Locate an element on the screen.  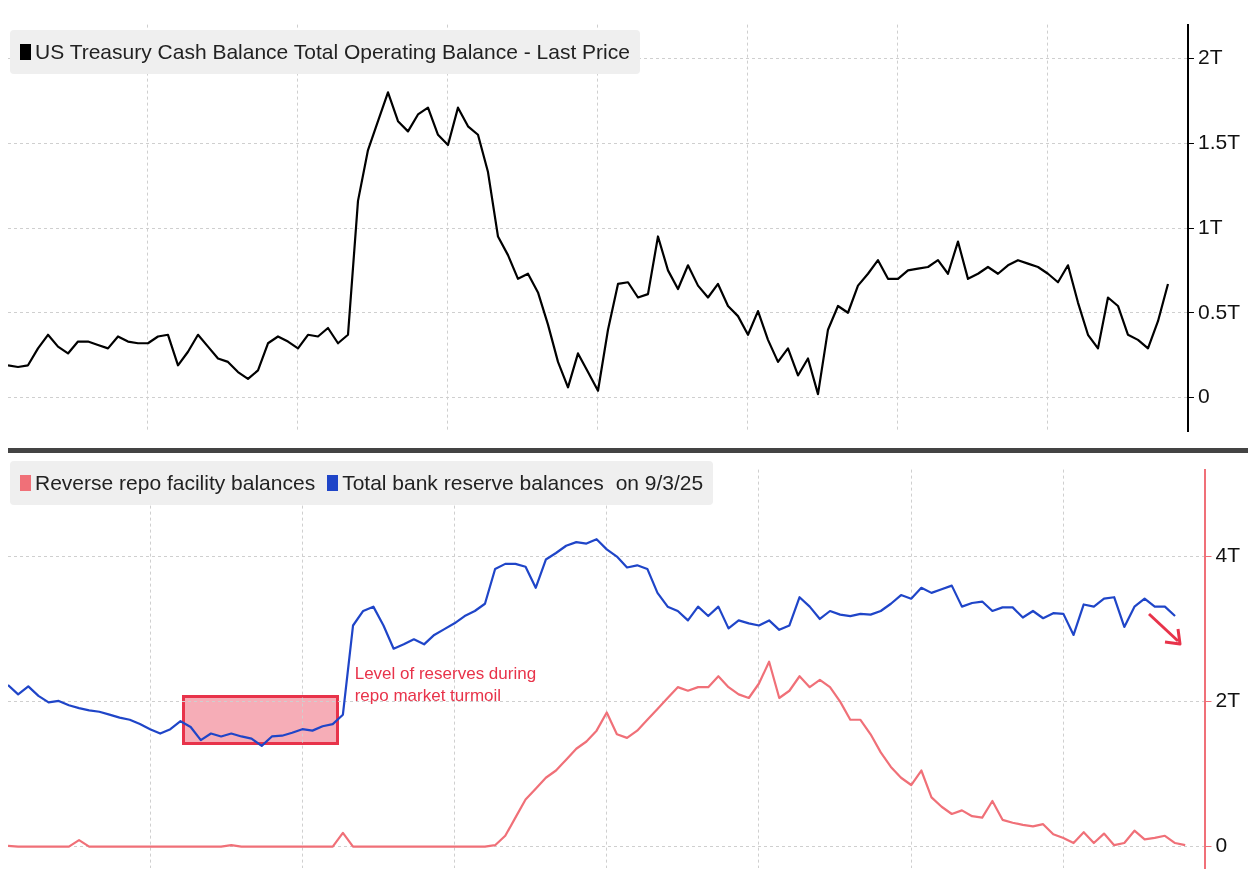
legend-label: US Treasury Cash Balance Total Operating Balance - Last Price is located at coordinates (332, 52).